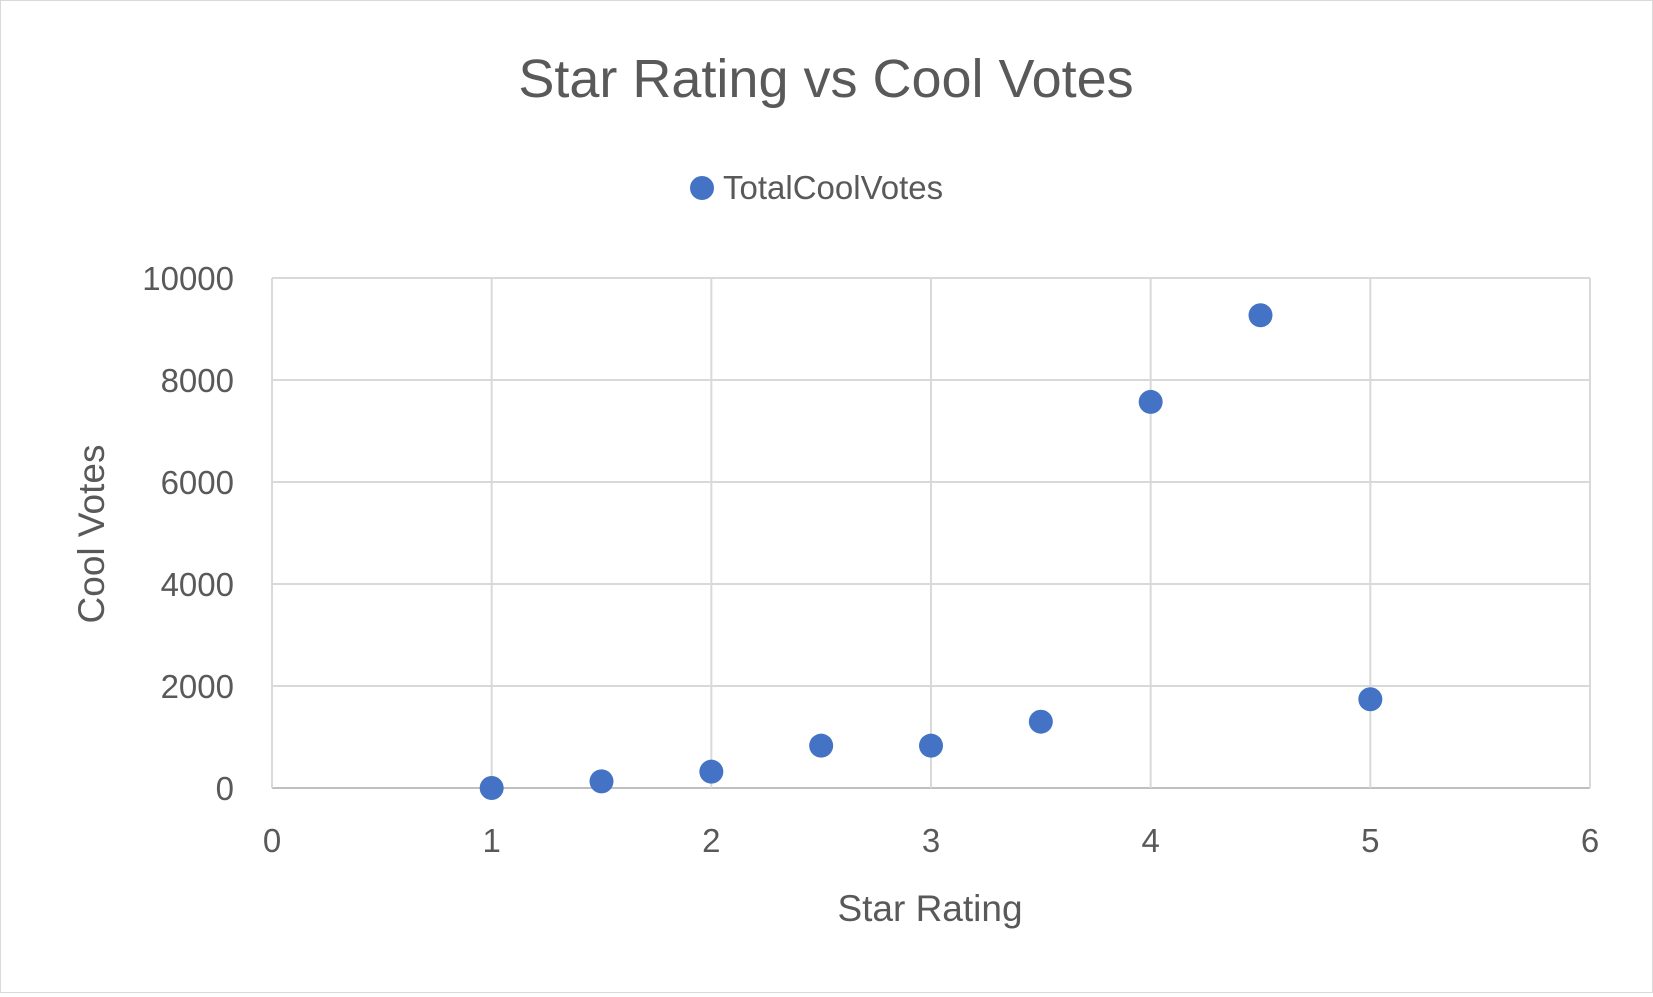  What do you see at coordinates (929, 908) in the screenshot?
I see `x-axis-title: Star Rating` at bounding box center [929, 908].